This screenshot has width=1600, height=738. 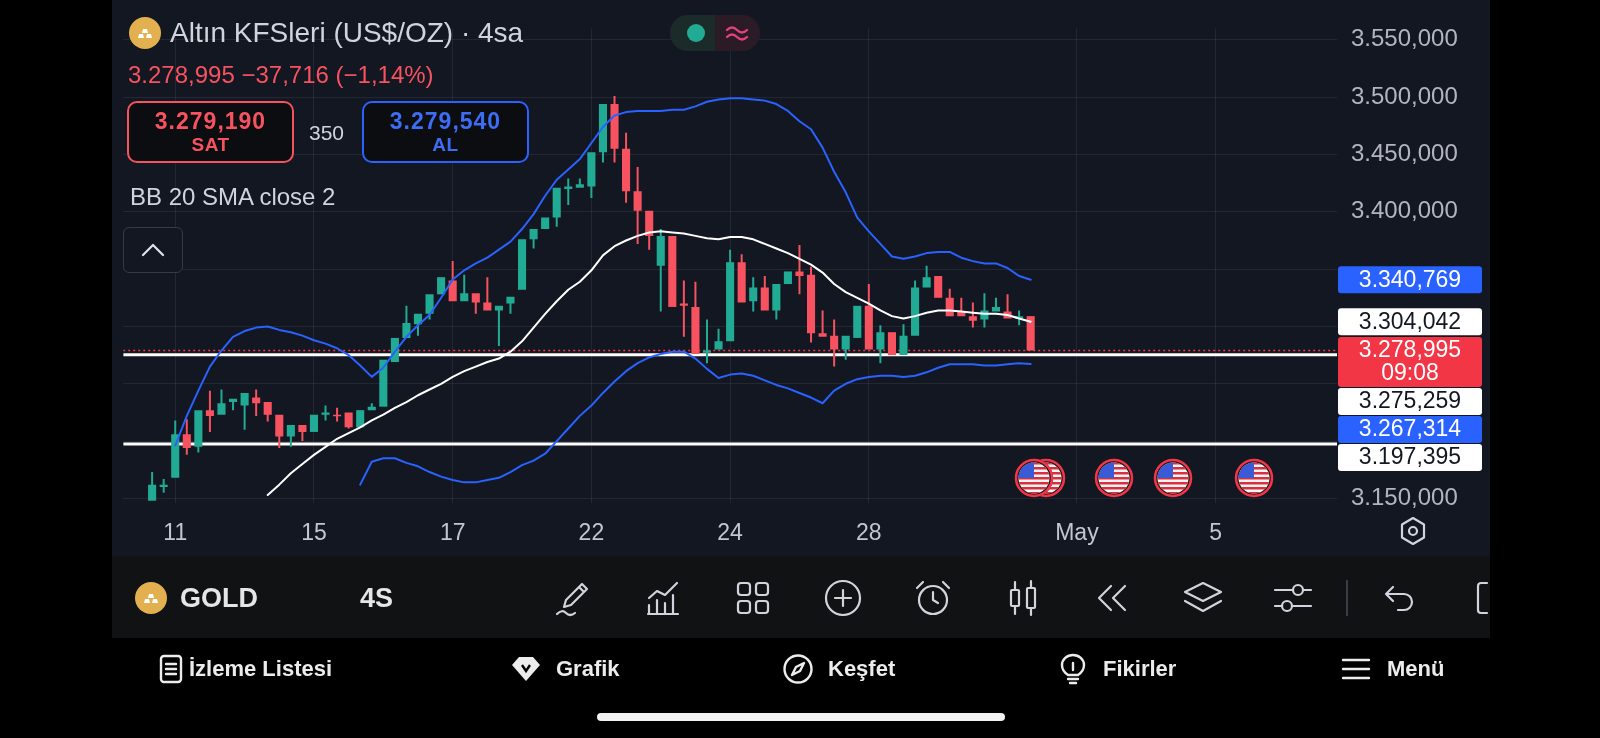 What do you see at coordinates (1410, 361) in the screenshot?
I see `ref-line-label: 3.278,995 09:08` at bounding box center [1410, 361].